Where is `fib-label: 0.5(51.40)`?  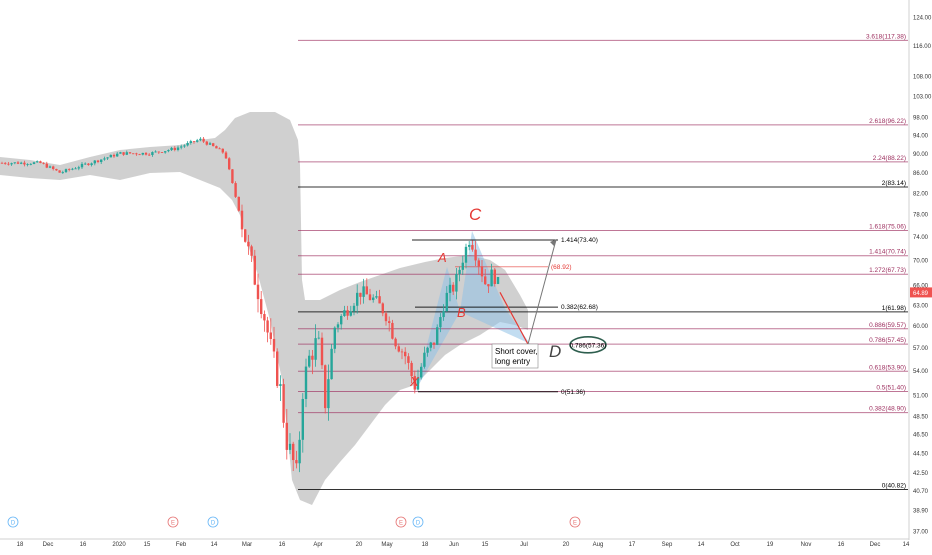 fib-label: 0.5(51.40) is located at coordinates (891, 387).